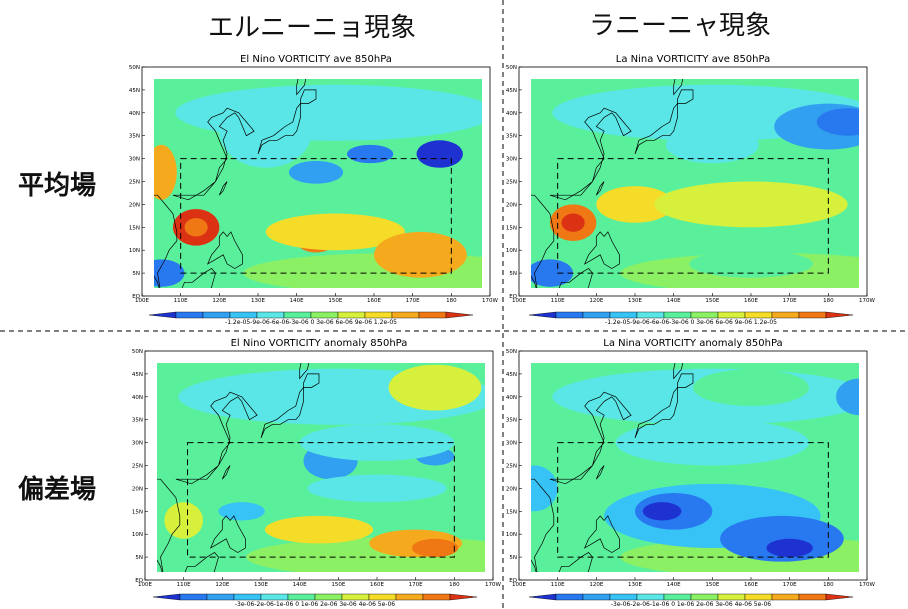 The height and width of the screenshot is (609, 908). What do you see at coordinates (493, 585) in the screenshot?
I see `x-tick-label: 170W` at bounding box center [493, 585].